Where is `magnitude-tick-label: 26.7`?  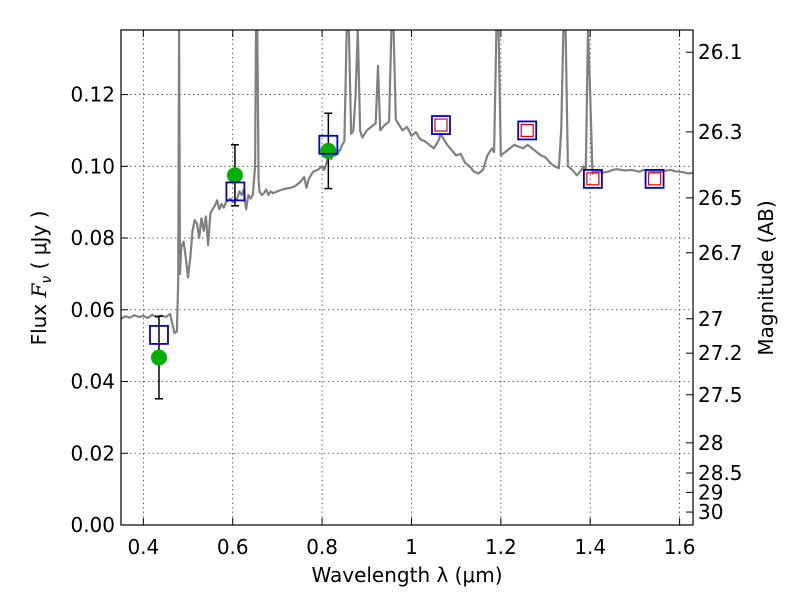
magnitude-tick-label: 26.7 is located at coordinates (720, 253).